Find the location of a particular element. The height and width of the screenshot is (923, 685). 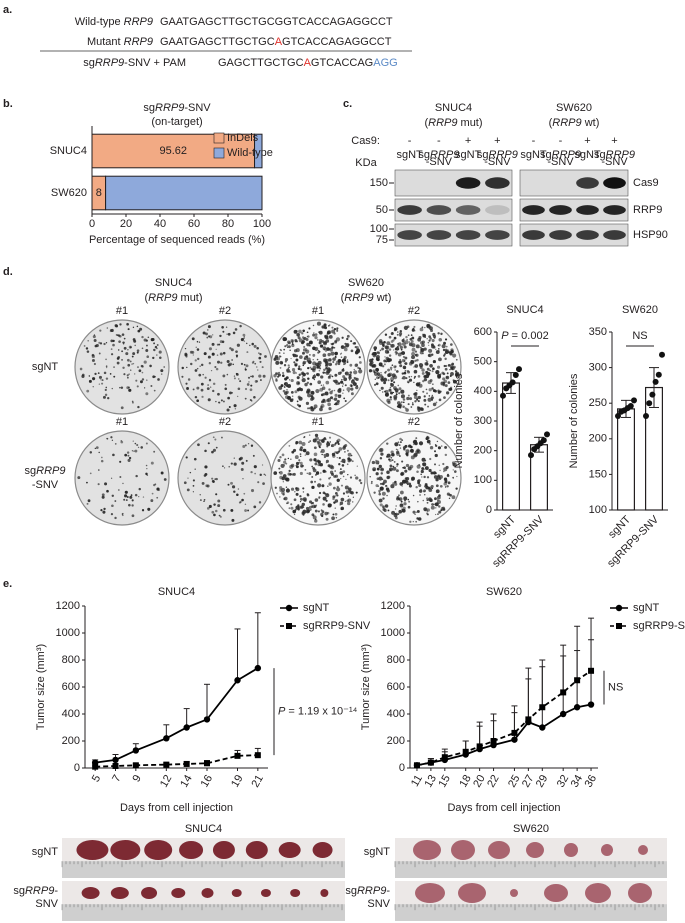

x-tick-label: 60 is located at coordinates (194, 224).